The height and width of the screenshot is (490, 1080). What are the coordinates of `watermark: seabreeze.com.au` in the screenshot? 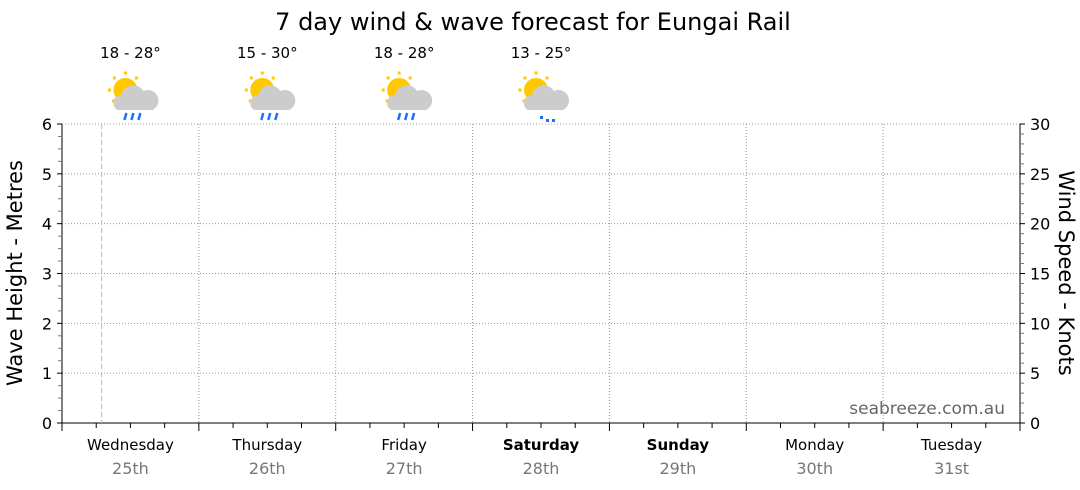 It's located at (927, 409).